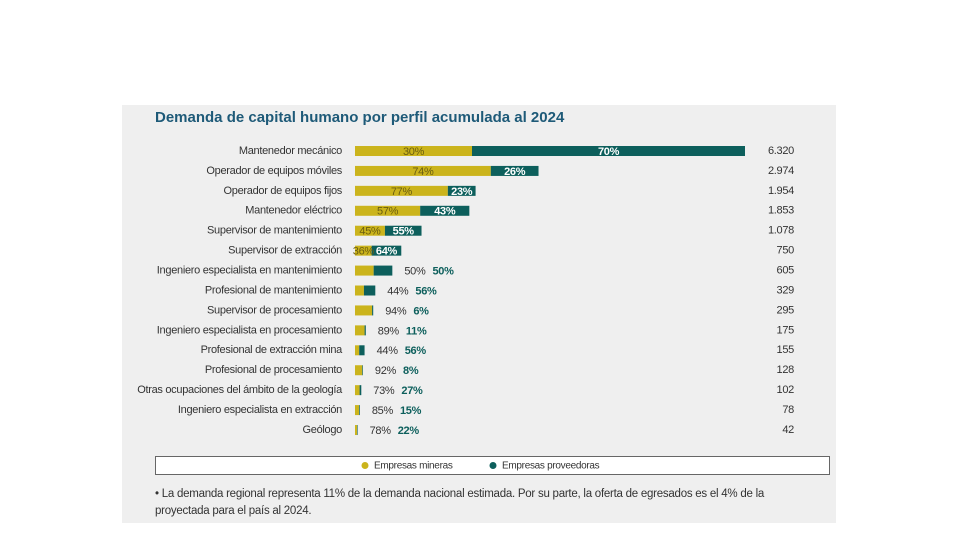 This screenshot has width=960, height=540. What do you see at coordinates (293, 211) in the screenshot?
I see `category-label: Mantenedor eléctrico` at bounding box center [293, 211].